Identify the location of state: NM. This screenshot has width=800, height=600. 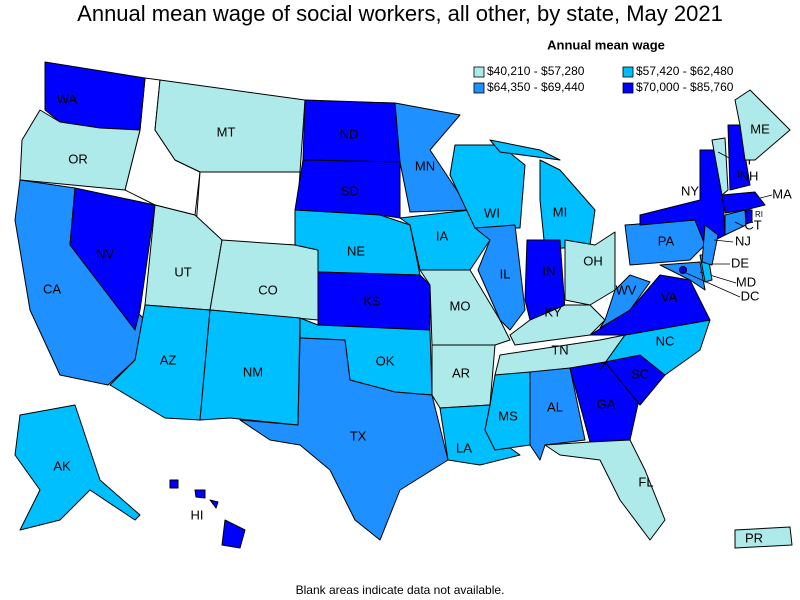
(250, 367).